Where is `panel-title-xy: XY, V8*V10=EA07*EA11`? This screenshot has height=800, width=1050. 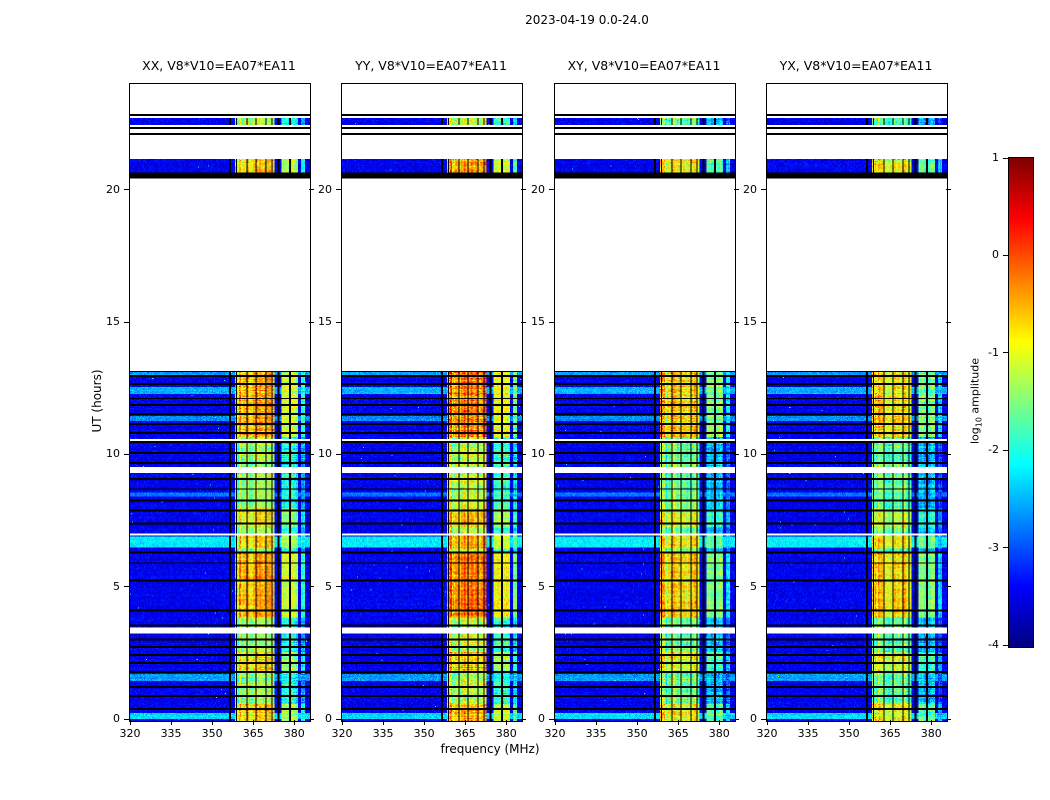 panel-title-xy: XY, V8*V10=EA07*EA11 is located at coordinates (644, 65).